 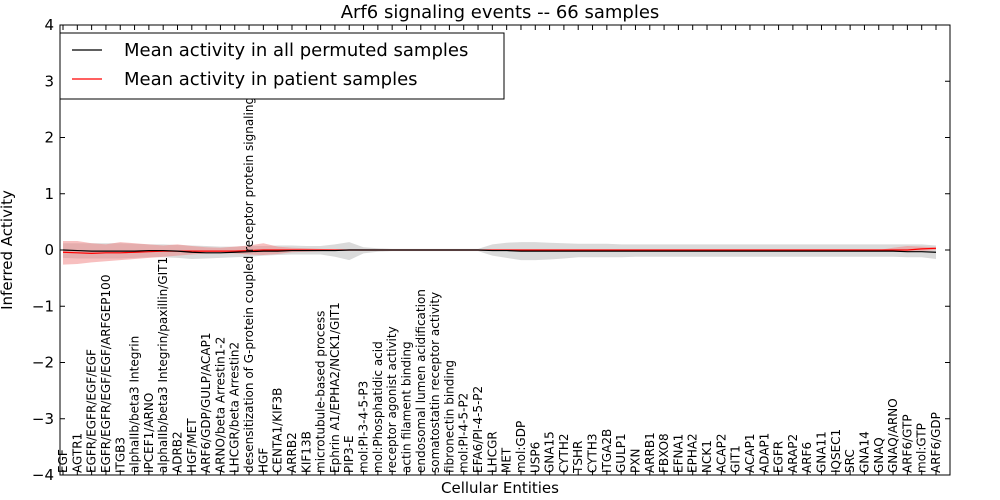 I want to click on x-tick-label: mol:PI-4-5-P2, so click(x=464, y=433).